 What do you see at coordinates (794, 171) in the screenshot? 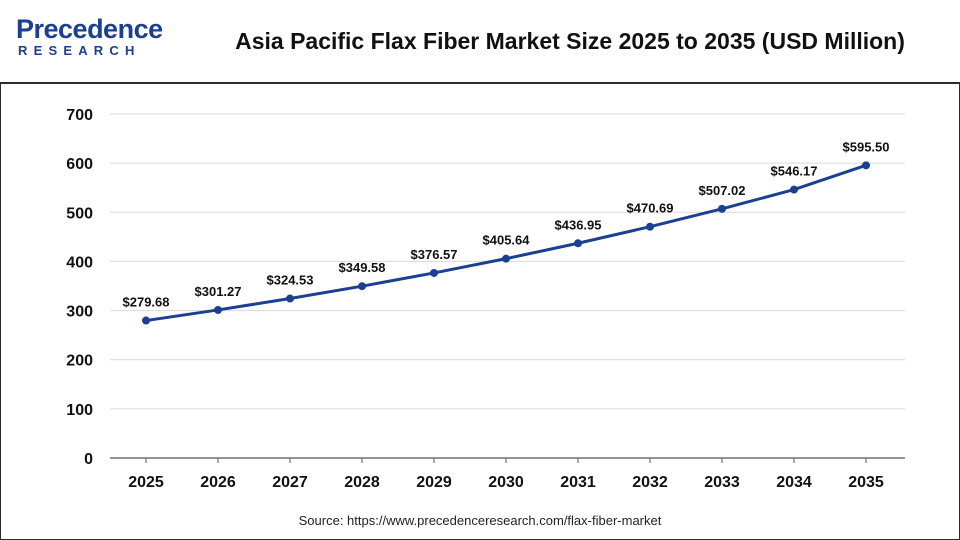
I see `data-label: $546.17` at bounding box center [794, 171].